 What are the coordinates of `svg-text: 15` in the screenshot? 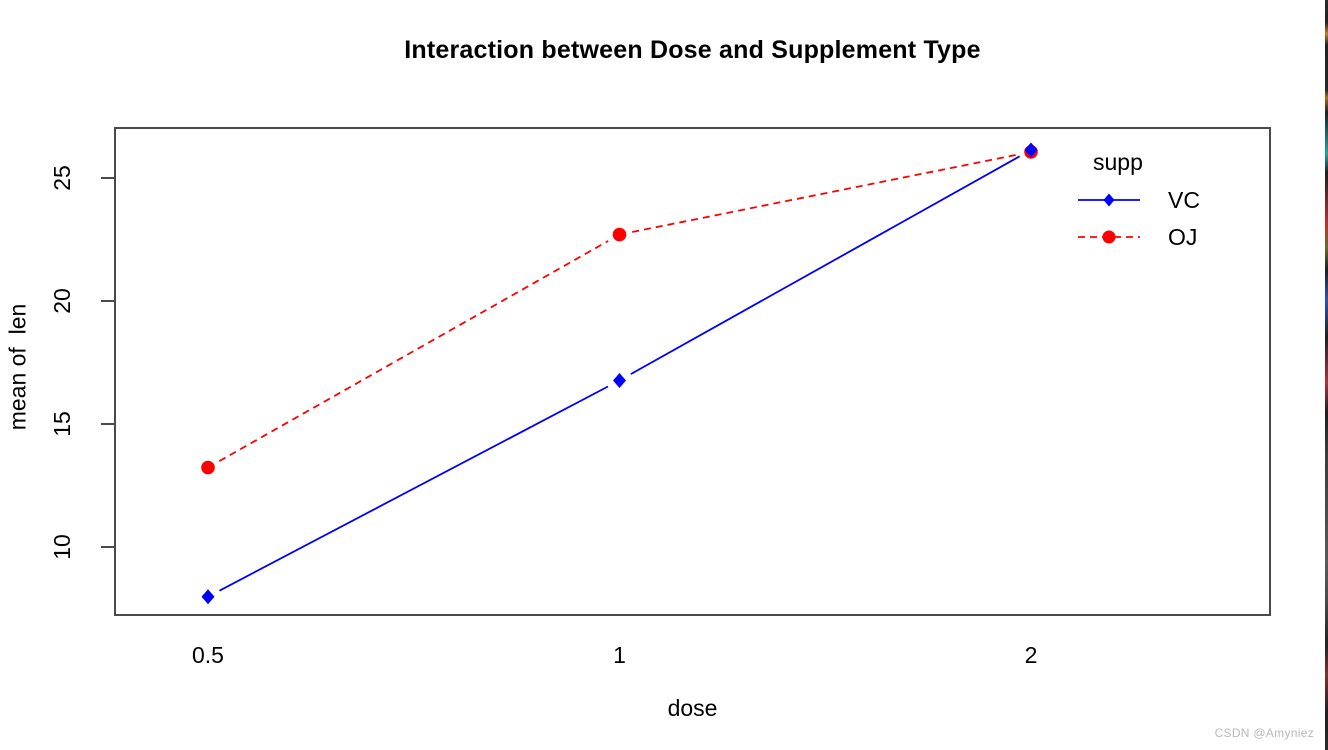 It's located at (62, 424).